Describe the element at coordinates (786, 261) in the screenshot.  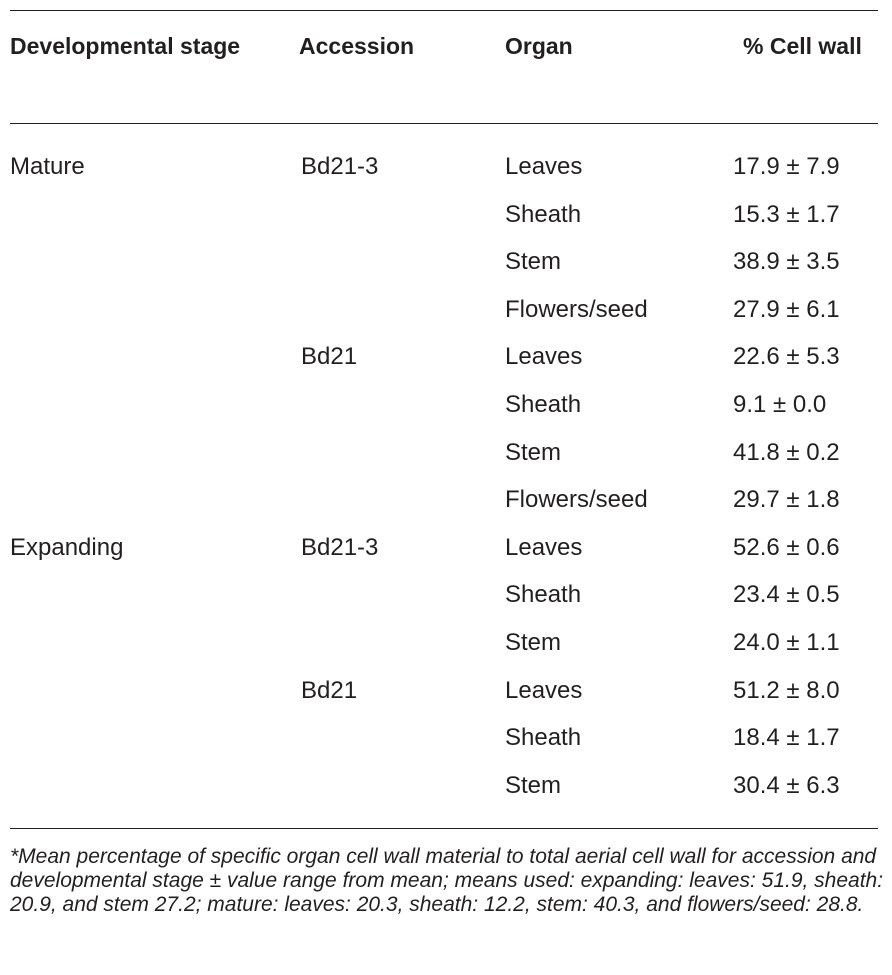
I see `cell-cell-wall: 38.9 ± 3.5` at that location.